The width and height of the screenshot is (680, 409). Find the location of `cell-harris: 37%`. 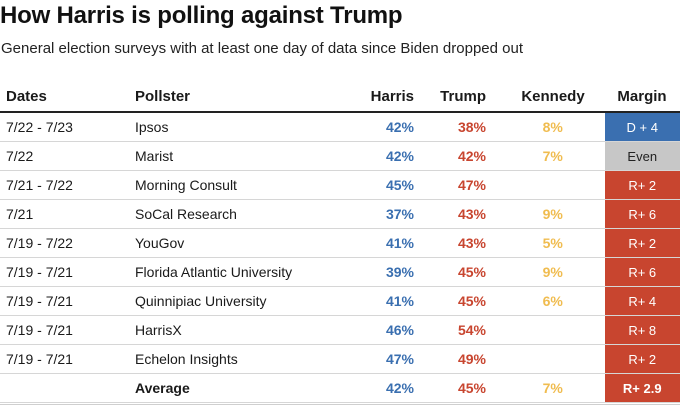

cell-harris: 37% is located at coordinates (394, 214).